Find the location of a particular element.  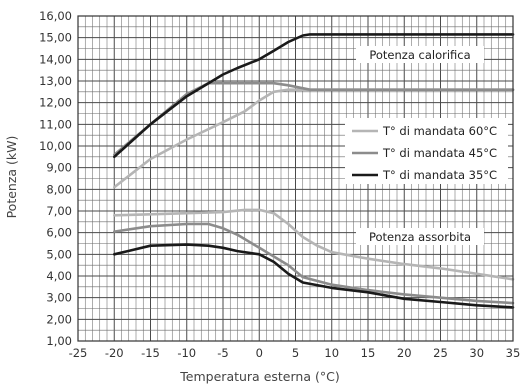

annotation-heating-text: Potenza calorifica is located at coordinates (419, 55).